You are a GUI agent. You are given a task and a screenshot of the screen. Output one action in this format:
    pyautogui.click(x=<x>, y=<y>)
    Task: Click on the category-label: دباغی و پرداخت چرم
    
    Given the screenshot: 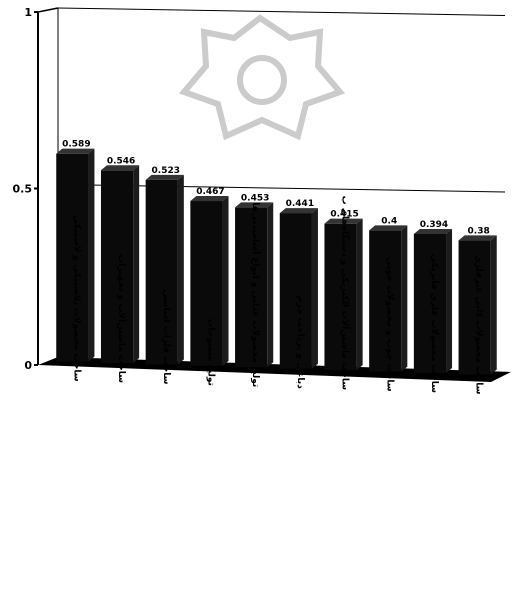 What is the action you would take?
    pyautogui.click(x=300, y=342)
    